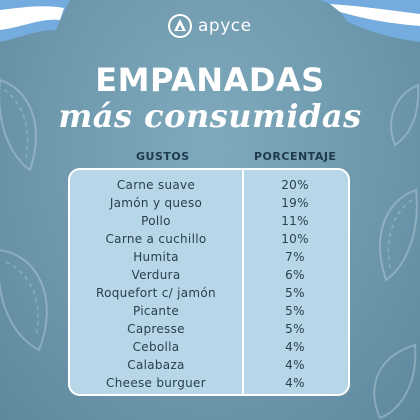  I want to click on row-gusto: Carne a cuchillo, so click(156, 239).